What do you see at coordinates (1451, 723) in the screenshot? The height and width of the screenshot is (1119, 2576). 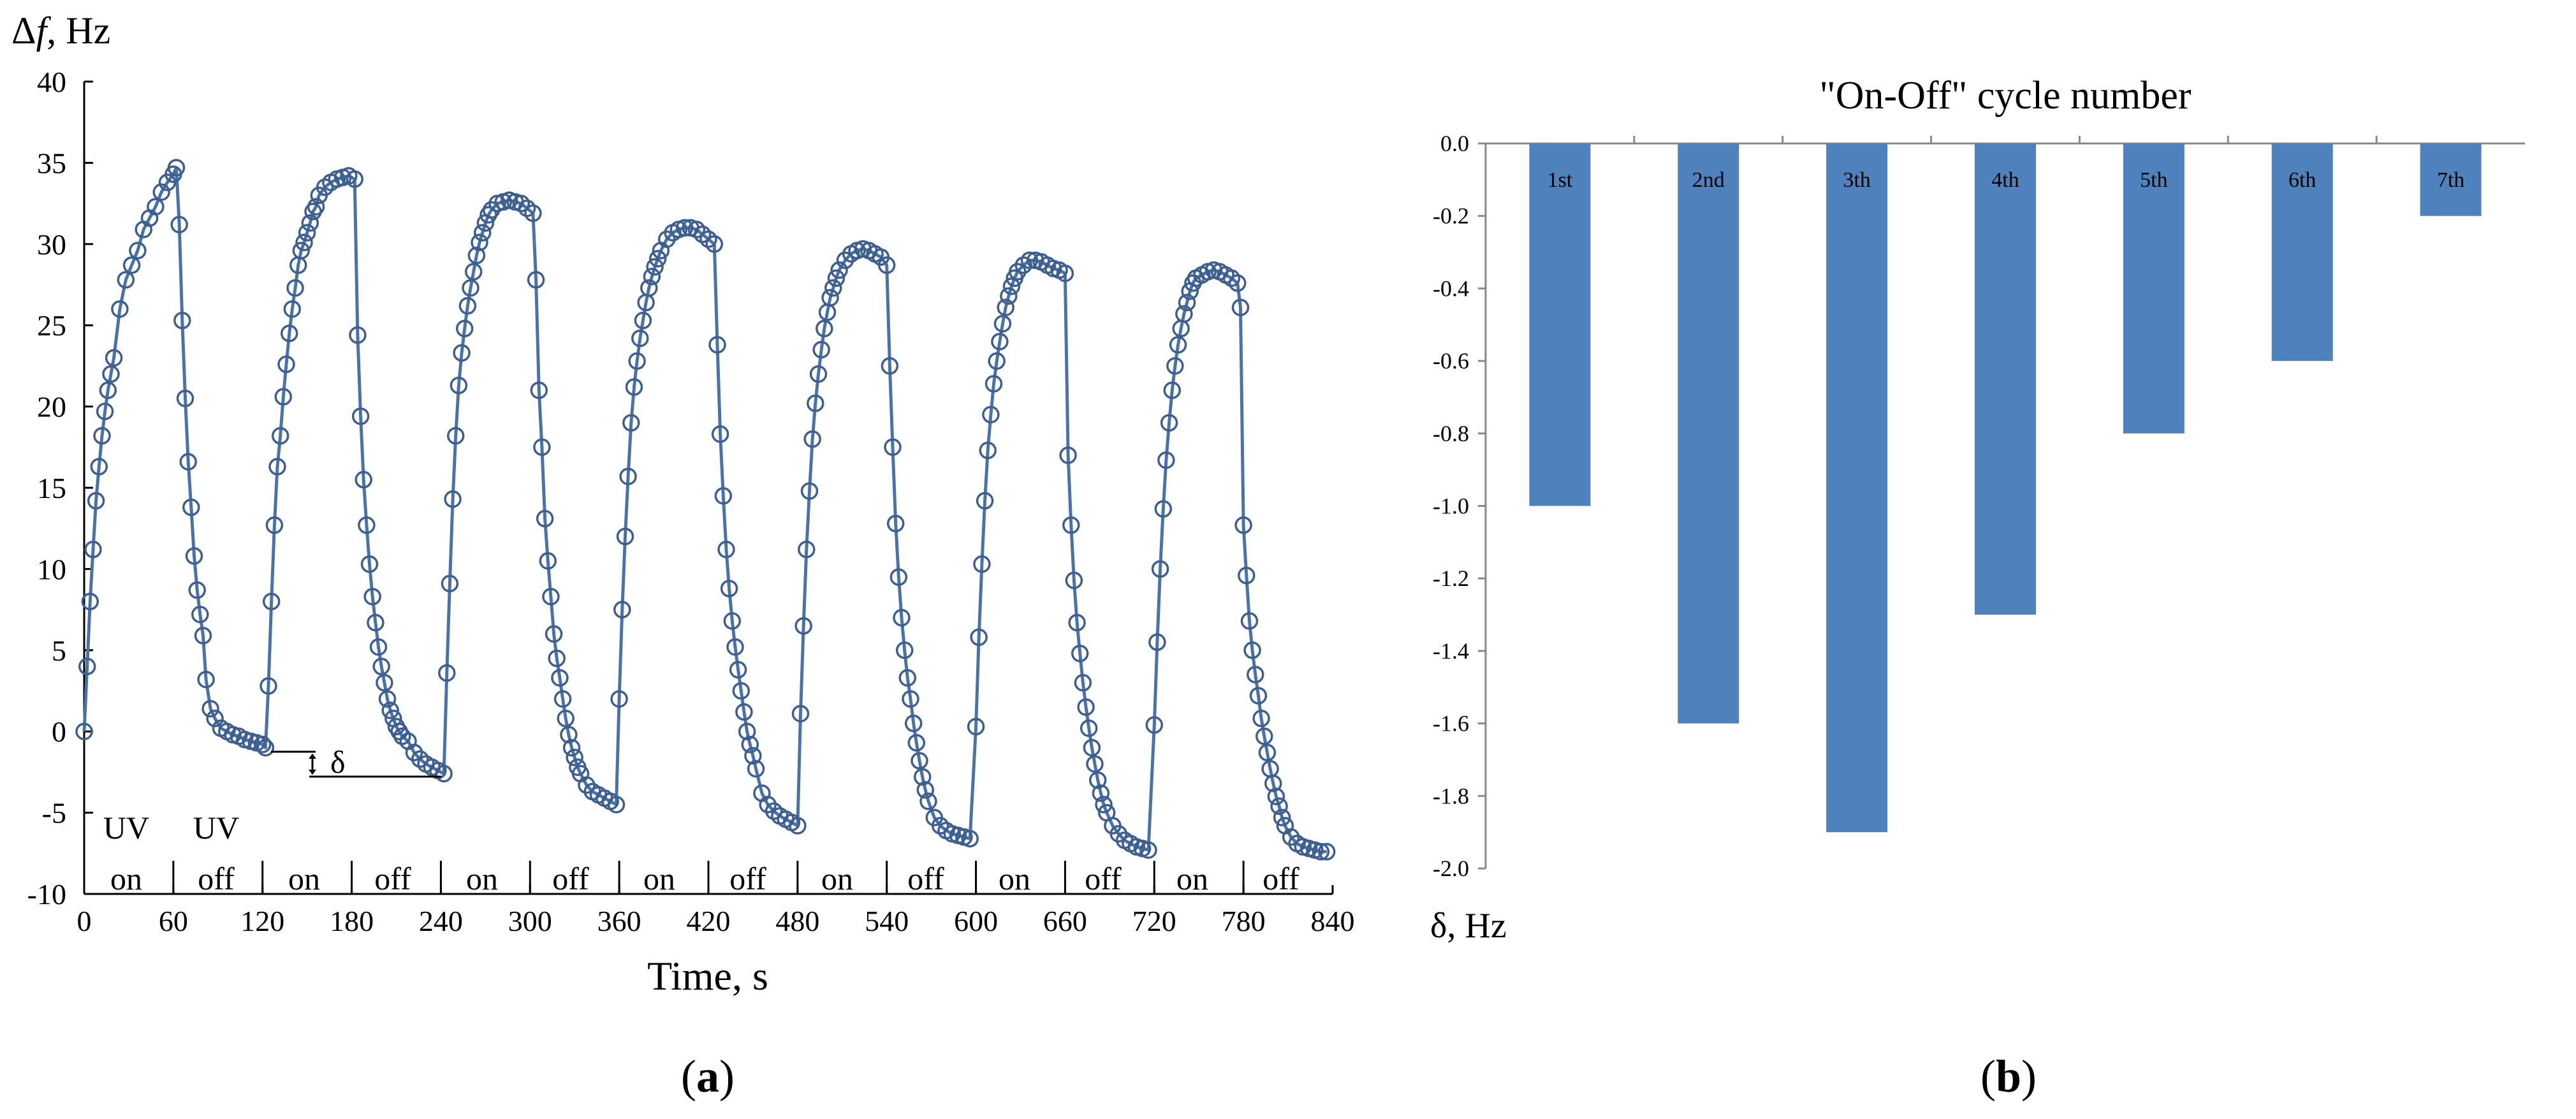 I see `y-tick-label: -1.6` at bounding box center [1451, 723].